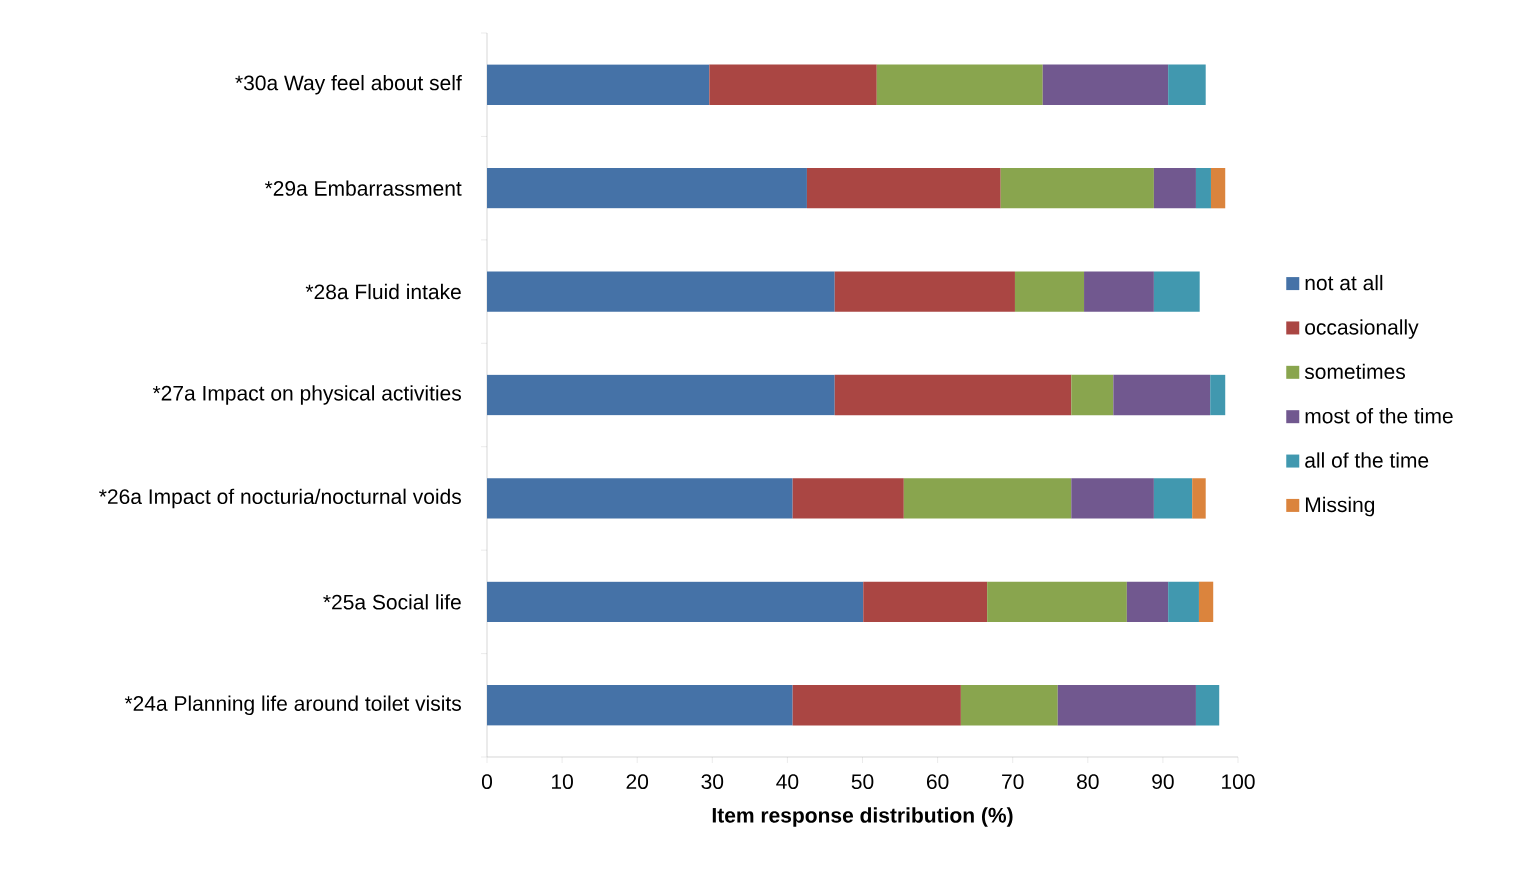  I want to click on y-tick-label: *30a Way feel about self, so click(348, 84).